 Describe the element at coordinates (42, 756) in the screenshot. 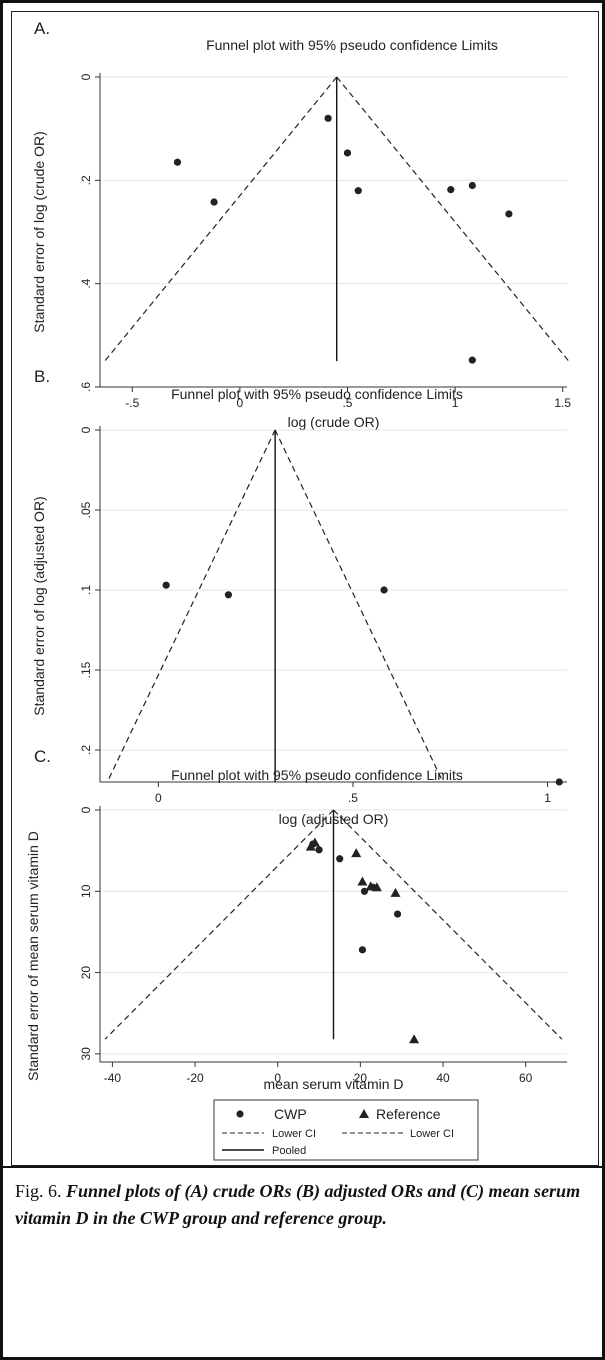

I see `panel-label: C.` at that location.